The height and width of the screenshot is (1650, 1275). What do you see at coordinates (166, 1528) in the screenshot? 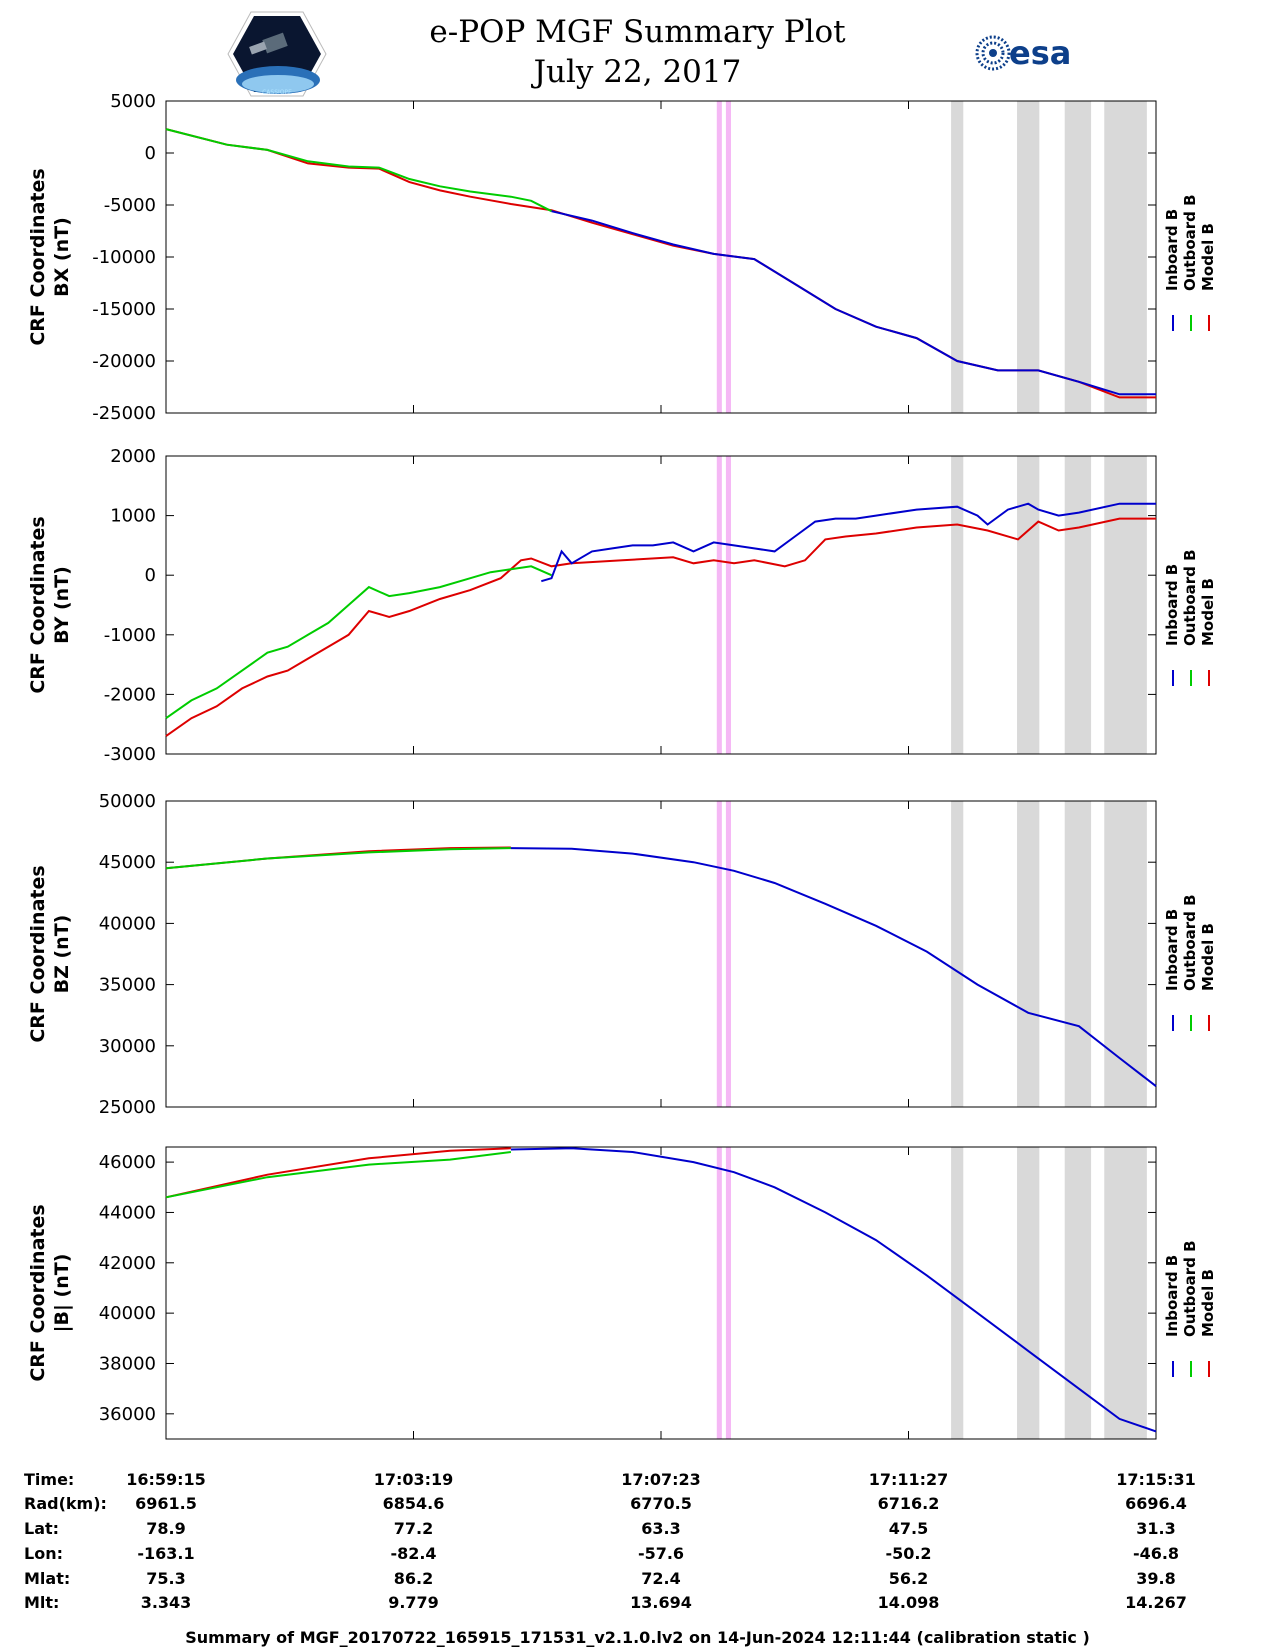
I see `footer-cell: 78.9` at bounding box center [166, 1528].